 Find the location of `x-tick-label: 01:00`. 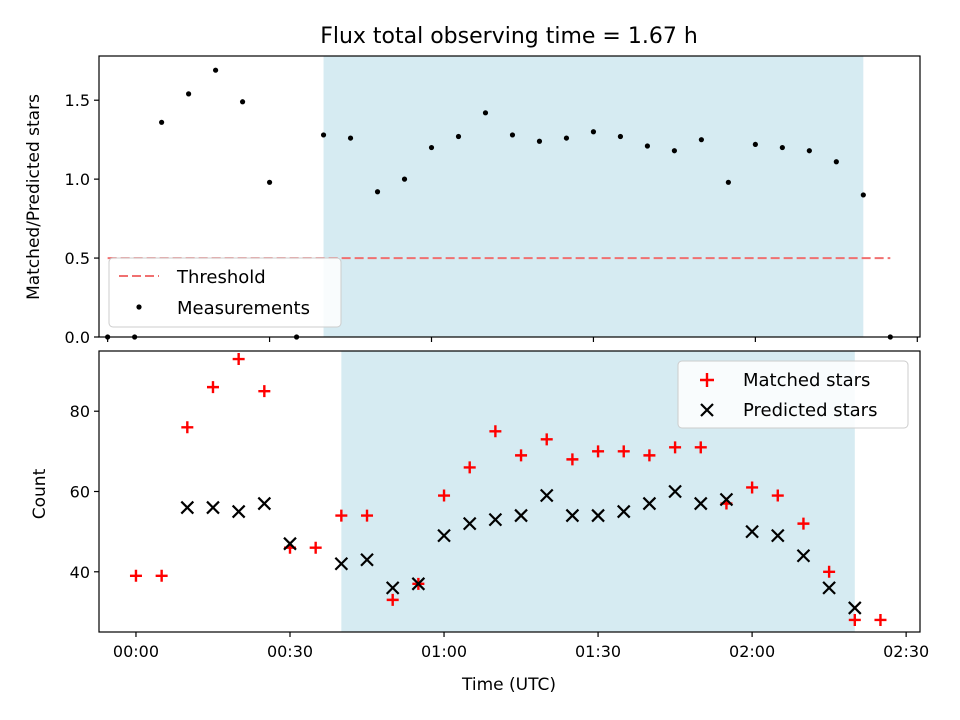

x-tick-label: 01:00 is located at coordinates (444, 651).